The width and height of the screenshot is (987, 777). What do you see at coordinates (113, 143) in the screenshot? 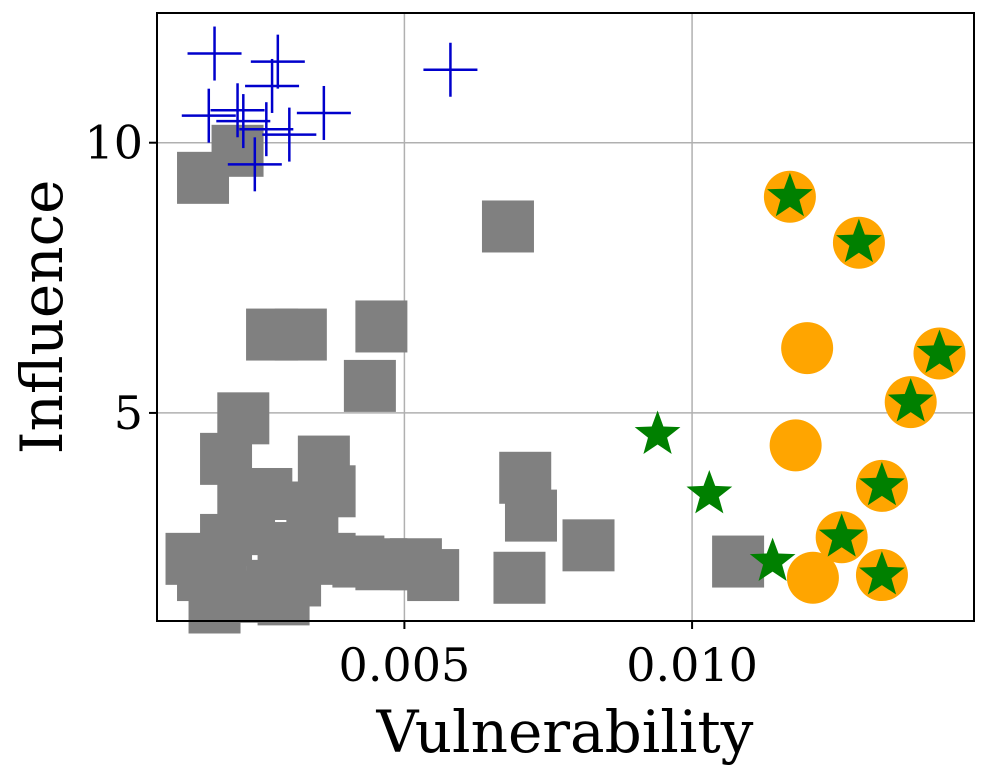
I see `y-tick-label: 10` at bounding box center [113, 143].